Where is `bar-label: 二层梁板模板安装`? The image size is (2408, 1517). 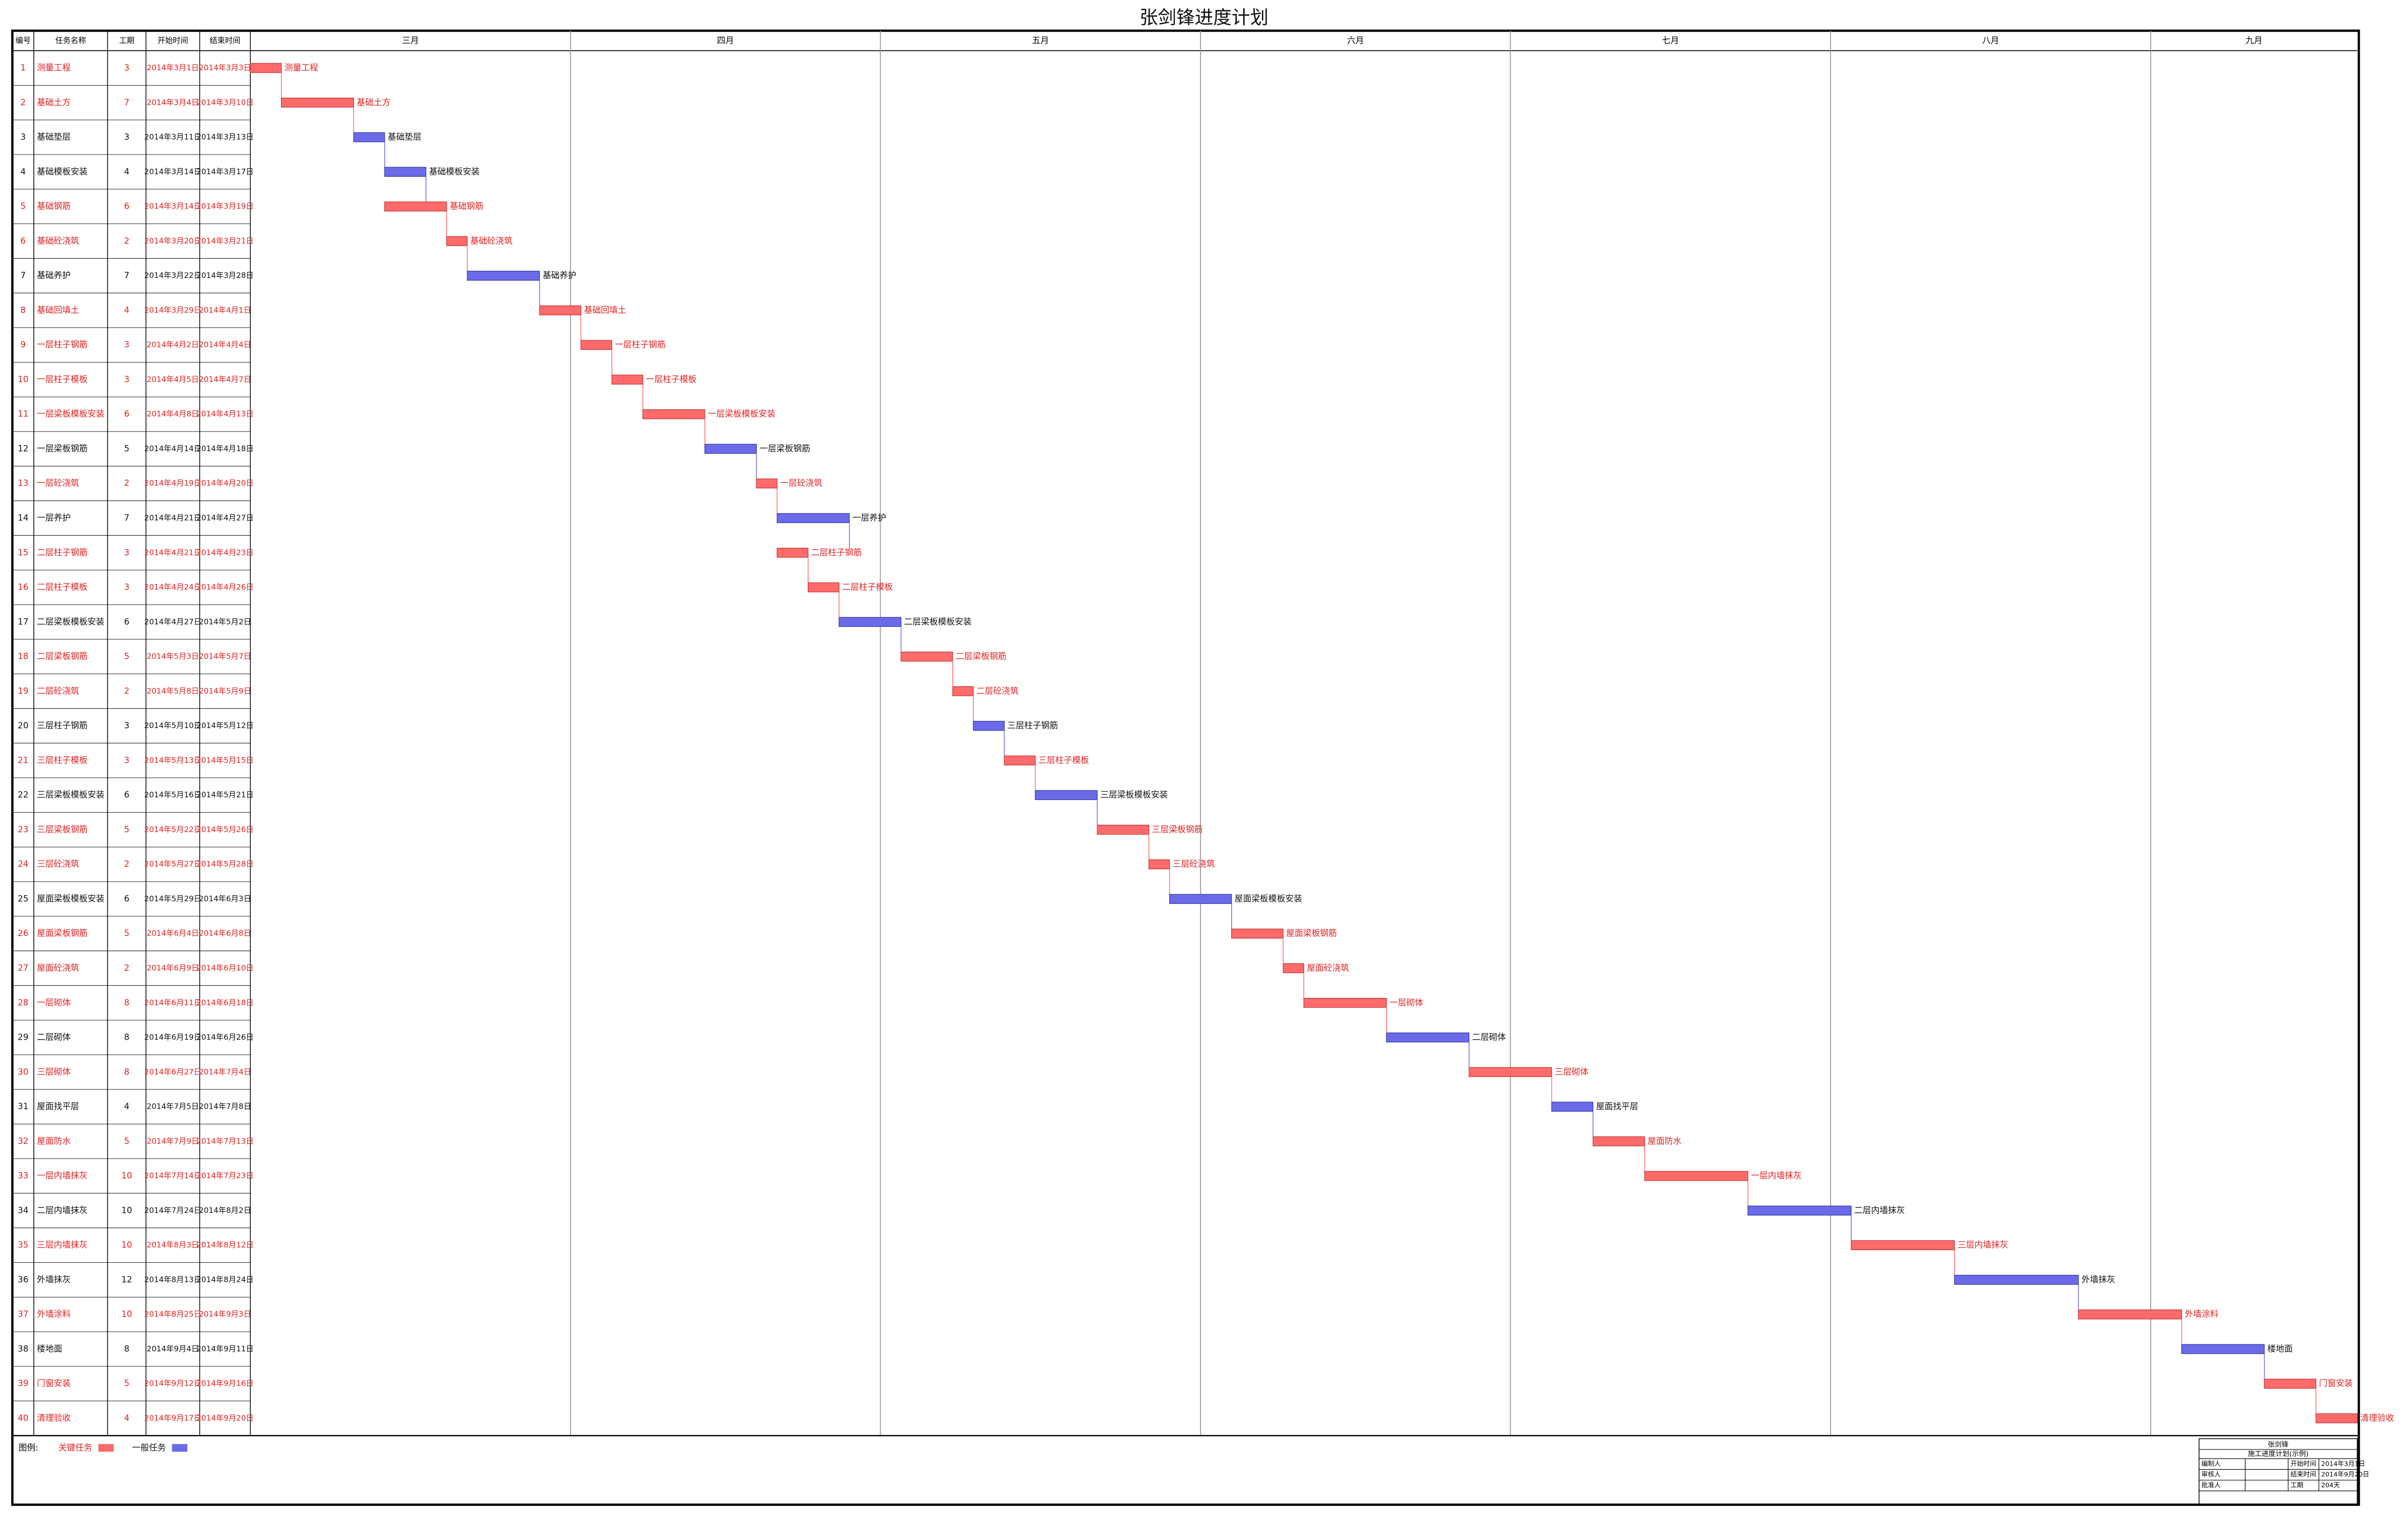
bar-label: 二层梁板模板安装 is located at coordinates (937, 621).